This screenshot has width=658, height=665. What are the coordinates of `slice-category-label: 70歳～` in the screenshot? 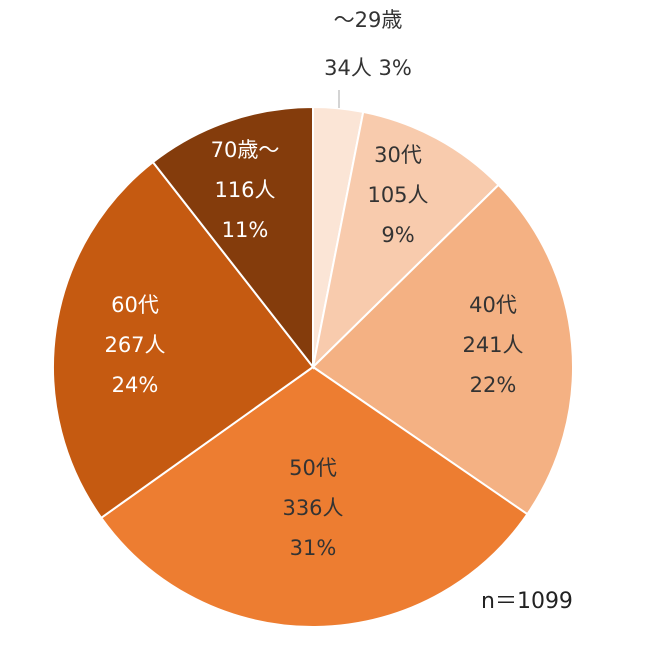 It's located at (245, 150).